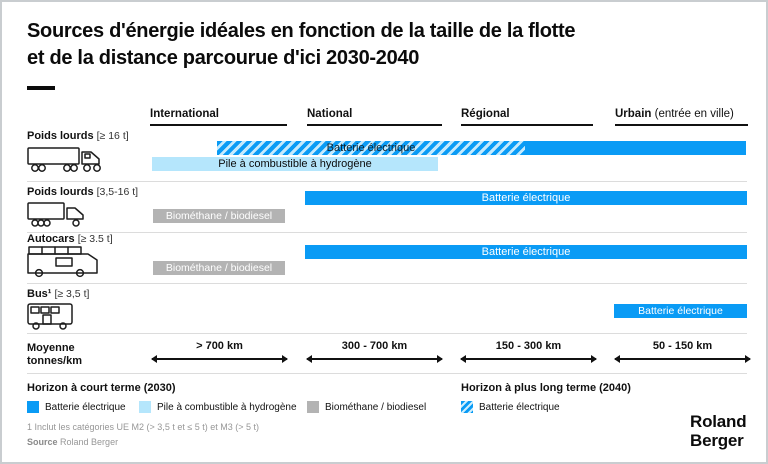  I want to click on distance-arrow-national, so click(374, 359).